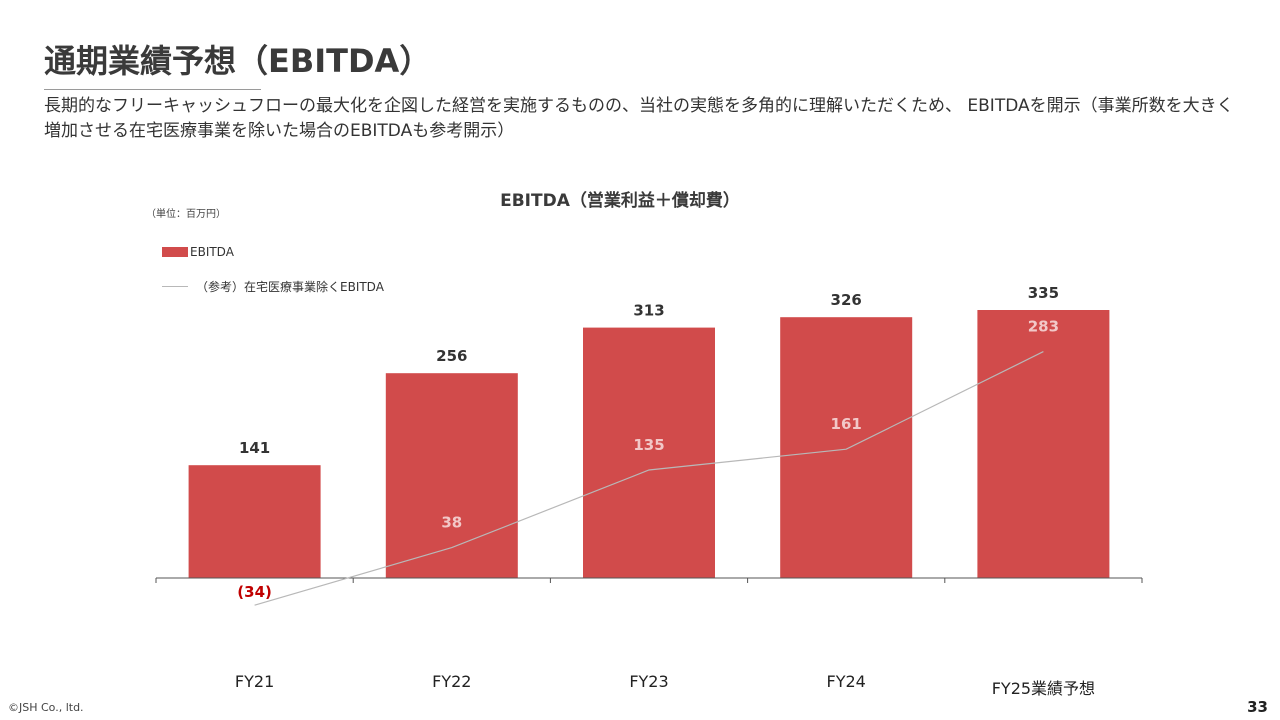 The width and height of the screenshot is (1280, 720). I want to click on legend-item-reference: （参考）在宅医療事業除くEBITDA, so click(273, 286).